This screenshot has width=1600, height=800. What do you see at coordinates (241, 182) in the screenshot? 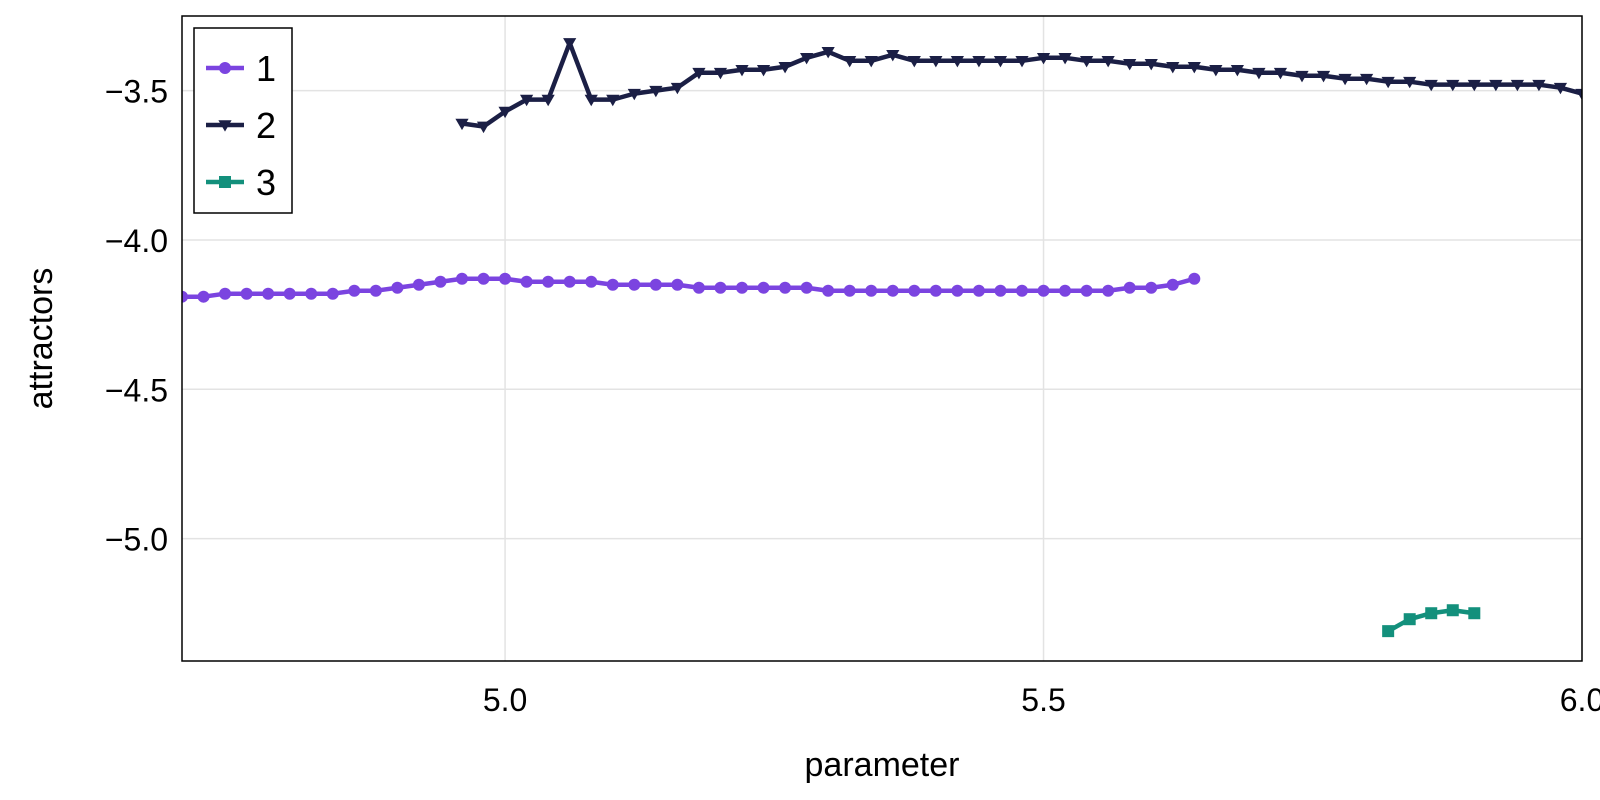
I see `legend-item: 3` at bounding box center [241, 182].